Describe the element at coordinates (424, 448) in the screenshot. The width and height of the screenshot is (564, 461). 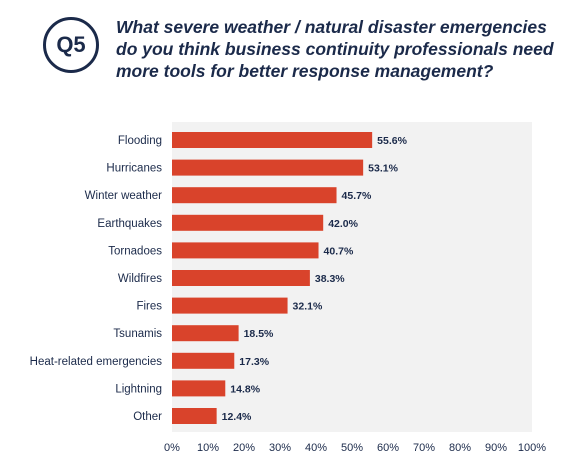
I see `x-tick-label: 70%` at that location.